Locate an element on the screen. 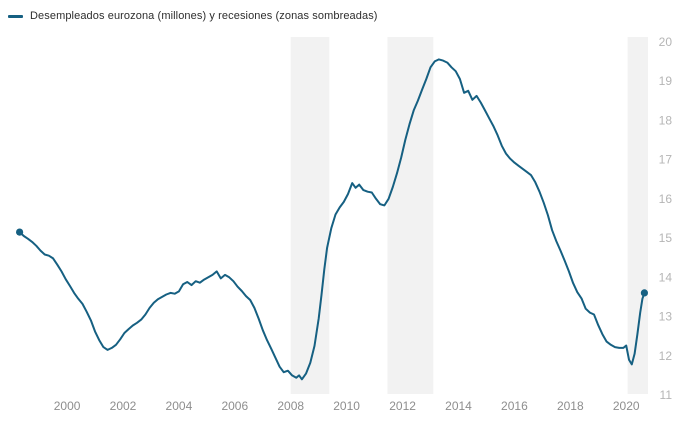 The image size is (680, 430). recession-band-recesion-2020 is located at coordinates (637, 215).